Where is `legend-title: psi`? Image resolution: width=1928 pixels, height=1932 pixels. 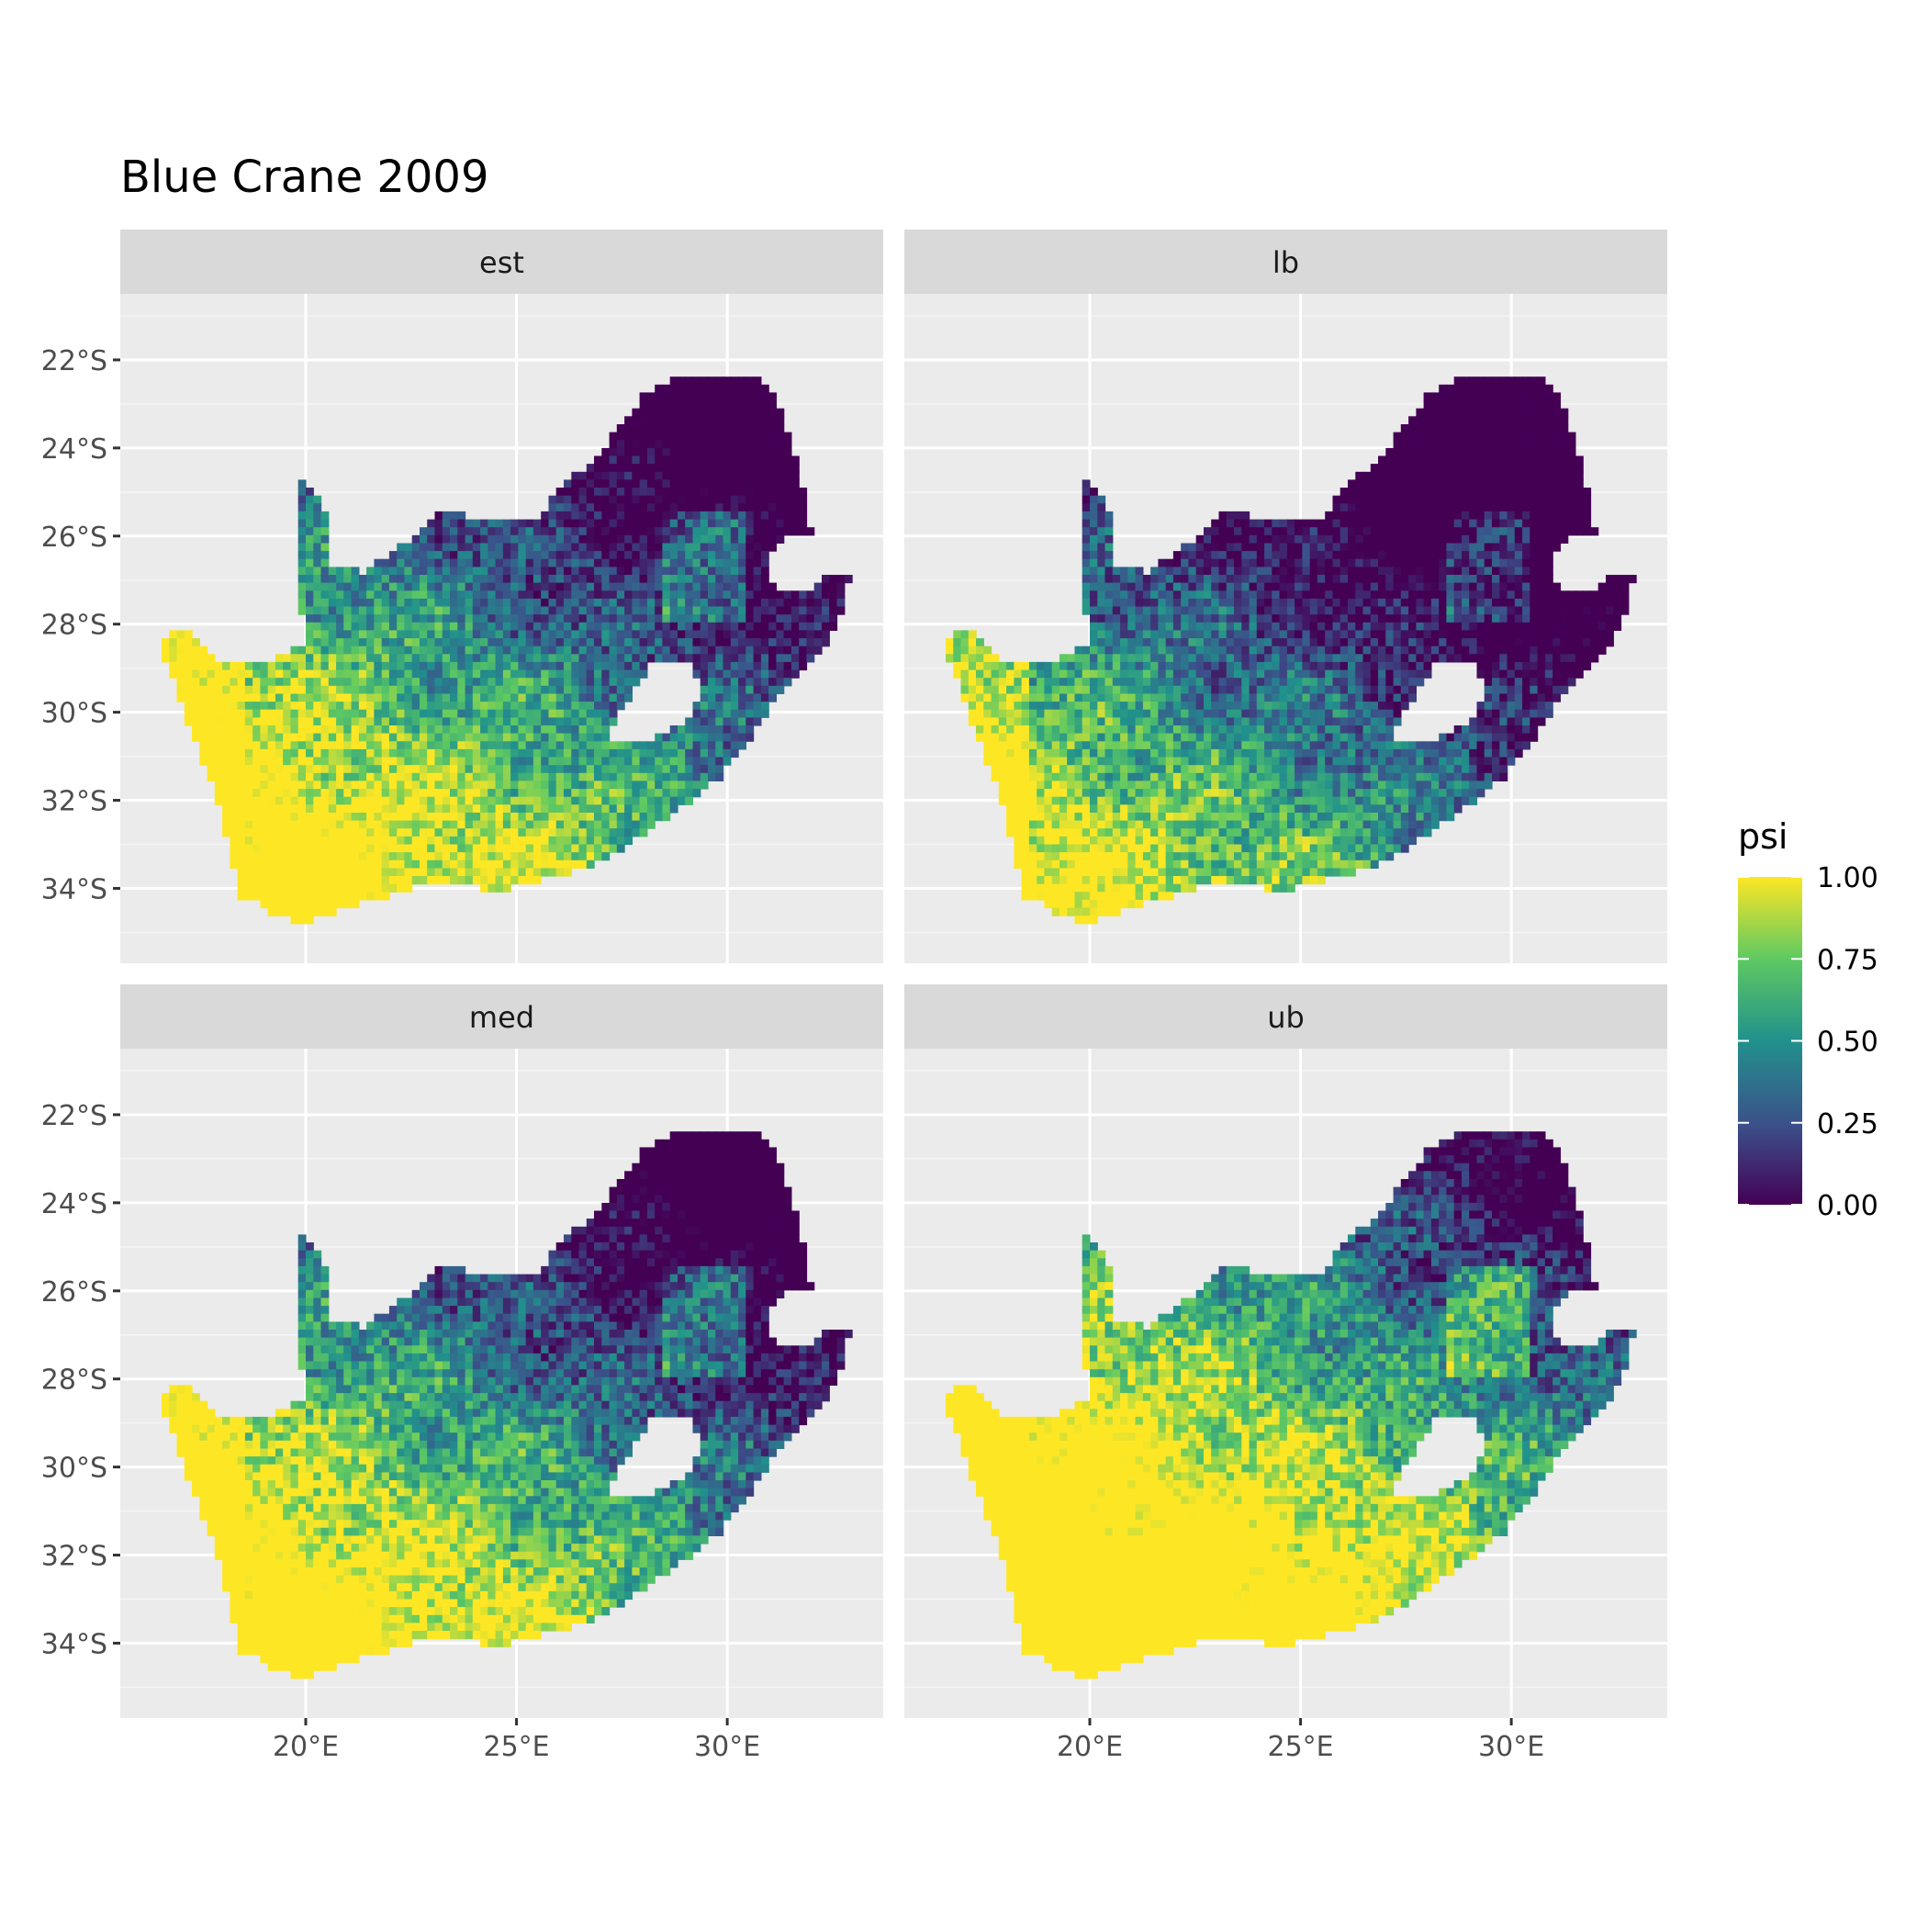
legend-title: psi is located at coordinates (1763, 836).